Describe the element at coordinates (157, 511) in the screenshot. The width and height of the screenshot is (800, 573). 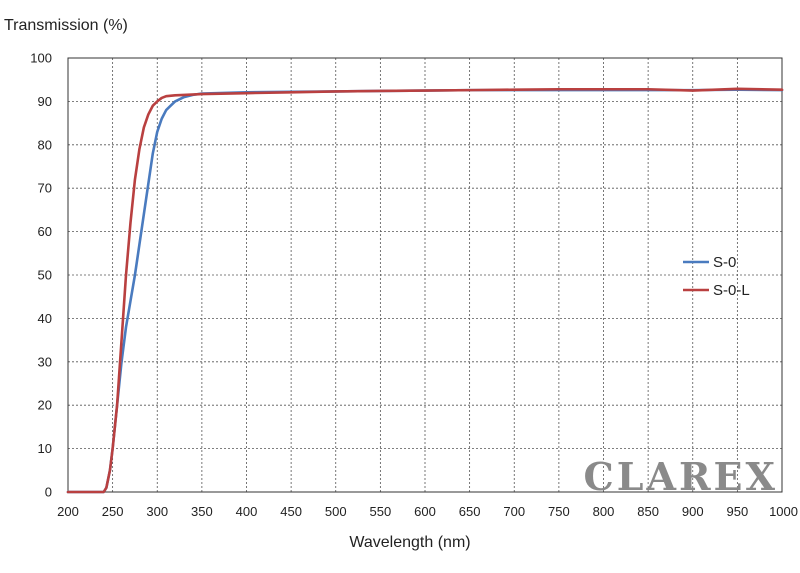
I see `x-tick-label: 300` at that location.